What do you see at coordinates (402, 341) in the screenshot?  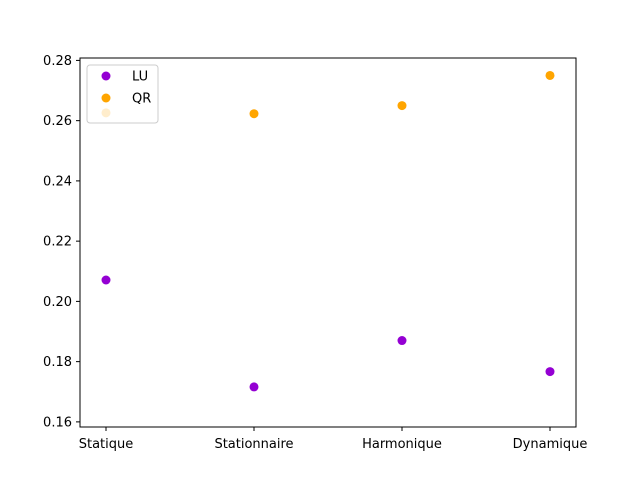 I see `point-lu-harmonique` at bounding box center [402, 341].